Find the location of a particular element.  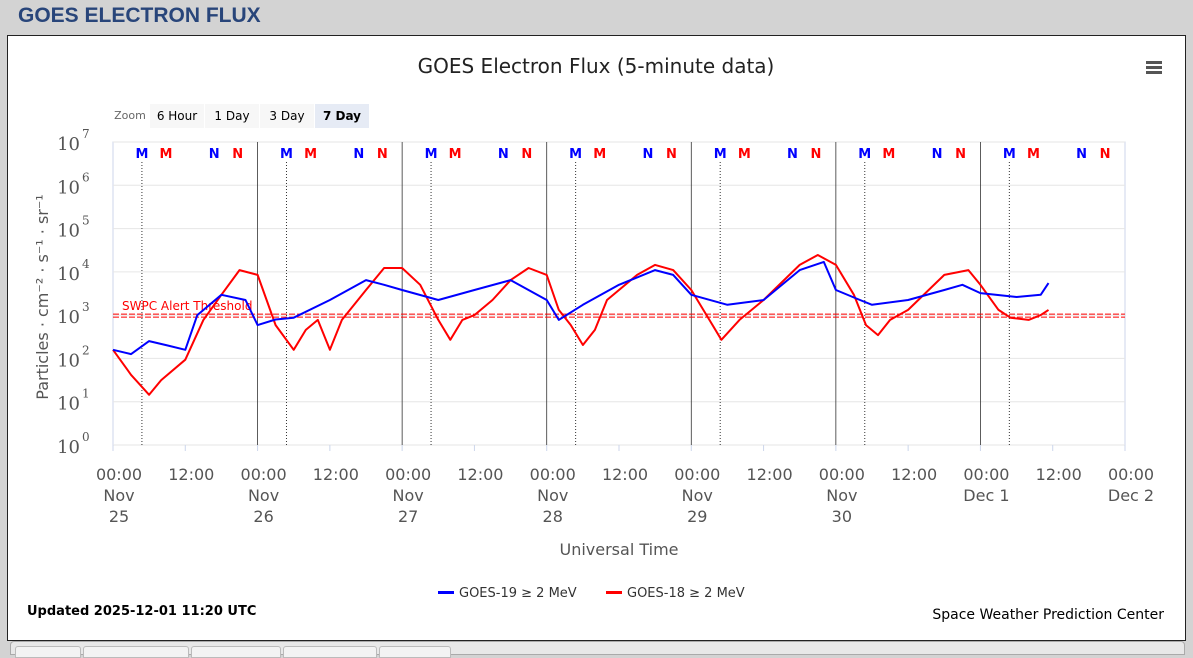

legend-label: GOES-18 ≥ 2 MeV is located at coordinates (686, 593).